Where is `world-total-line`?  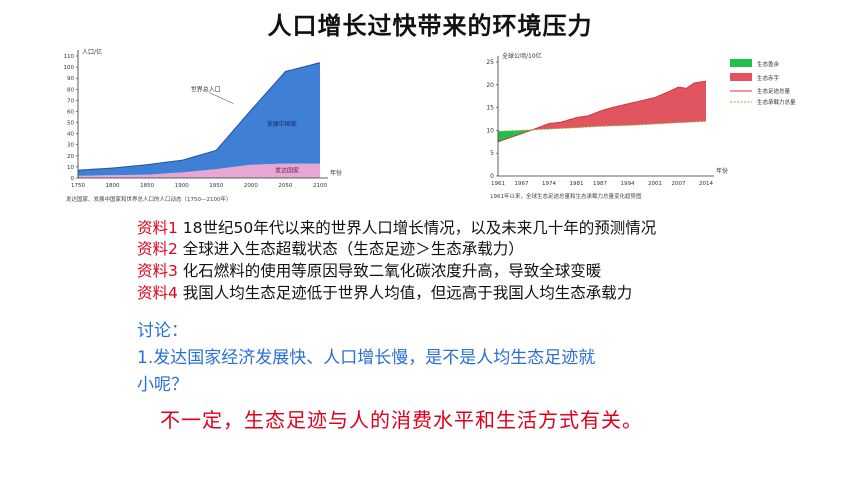
world-total-line is located at coordinates (199, 116).